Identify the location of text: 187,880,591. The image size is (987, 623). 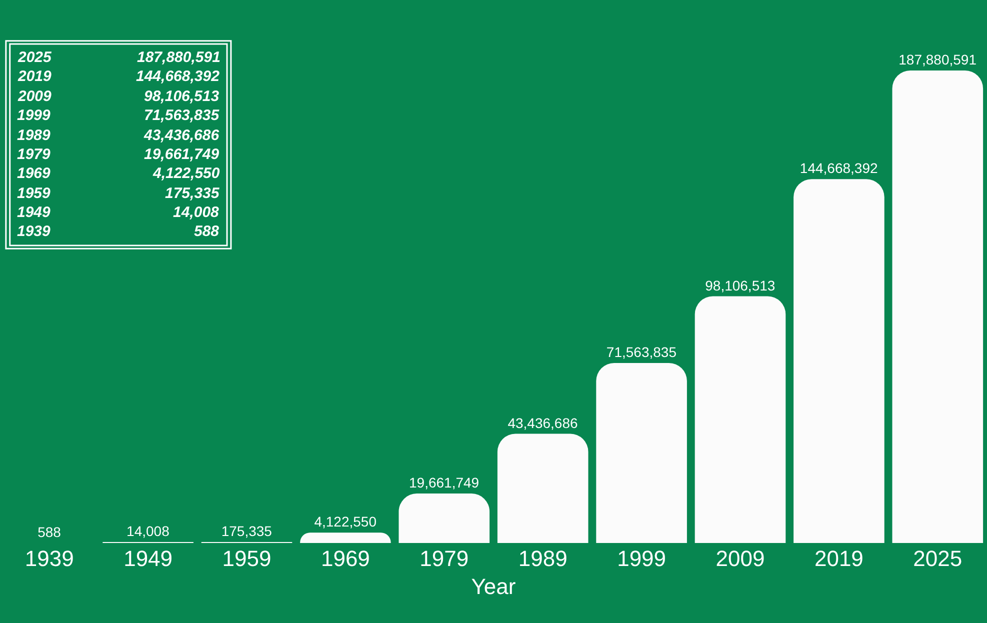
(178, 57).